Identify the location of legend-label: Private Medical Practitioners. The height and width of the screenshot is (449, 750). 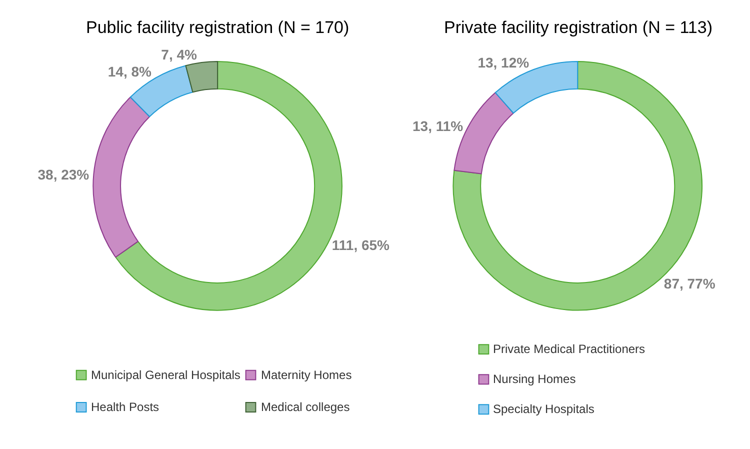
(569, 349).